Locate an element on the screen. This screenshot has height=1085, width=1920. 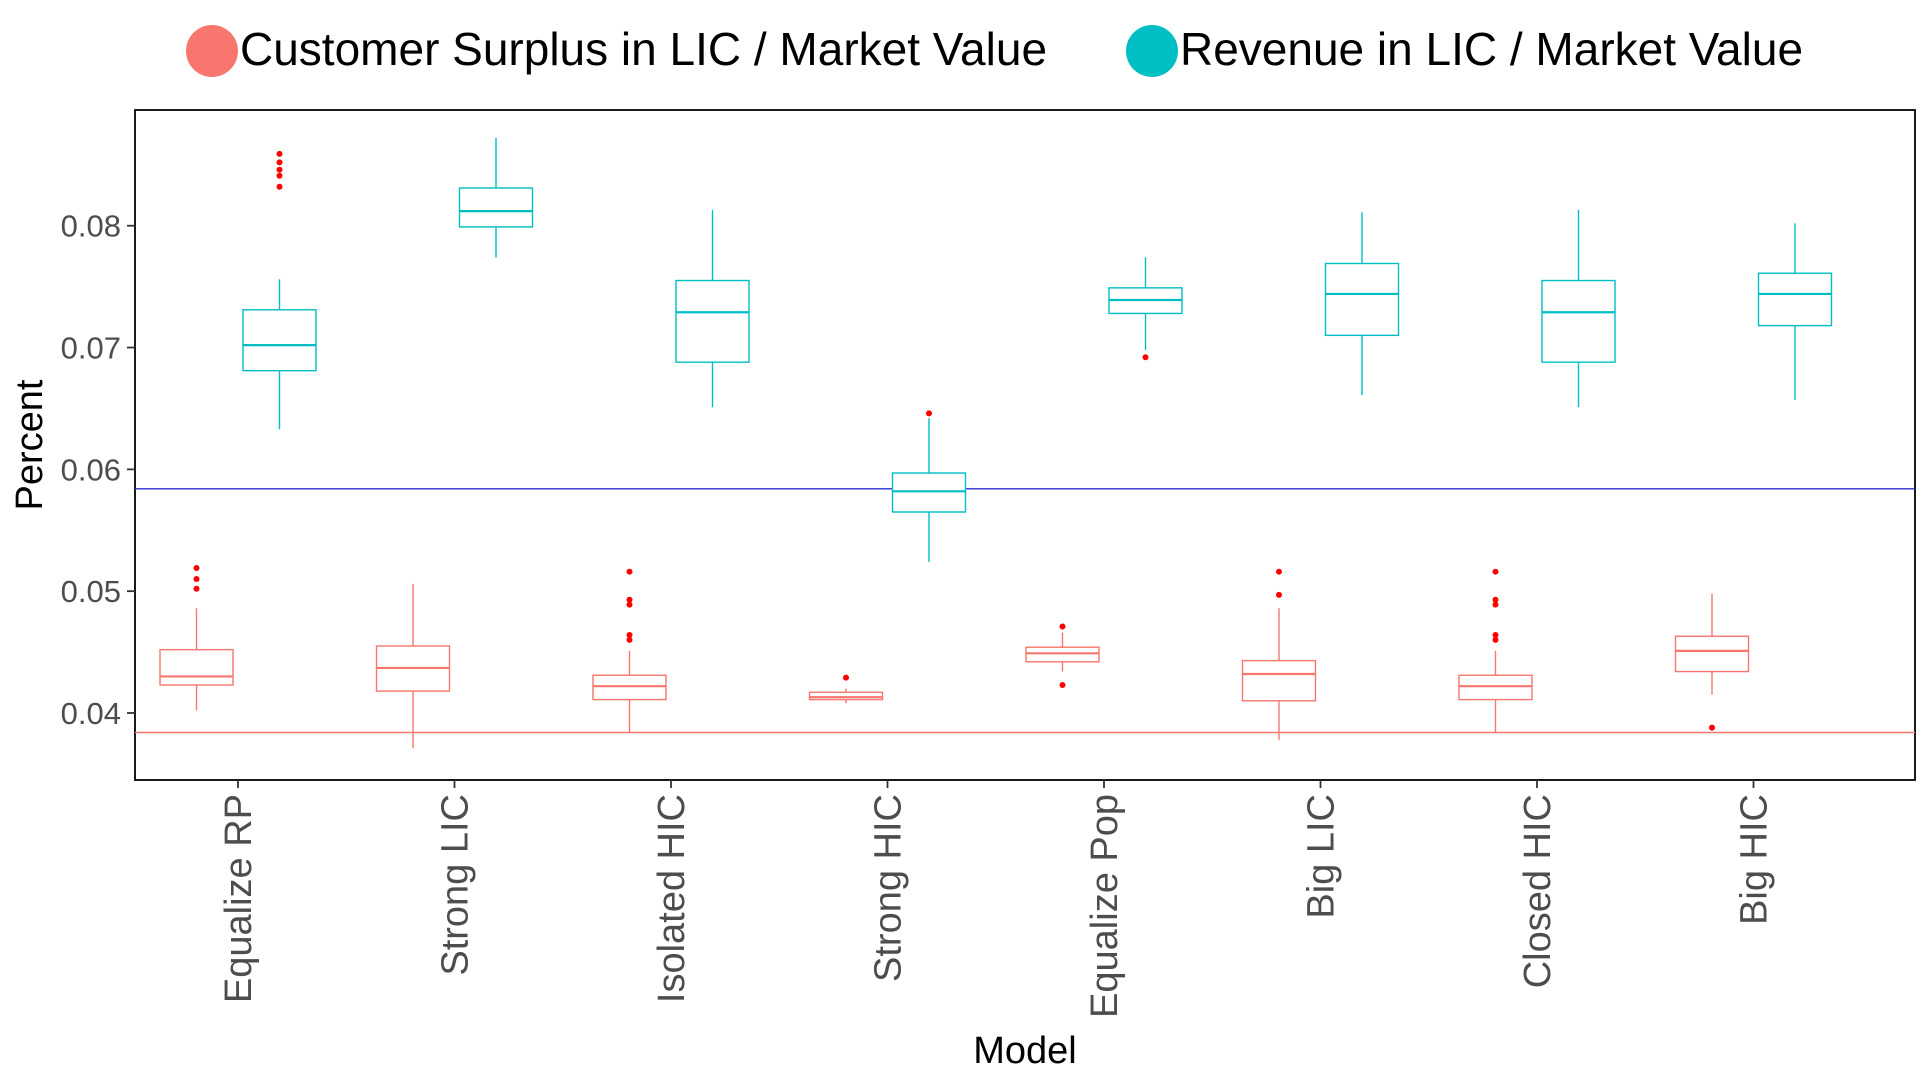
legend-label-revenue: Revenue in LIC / Market Value is located at coordinates (1491, 49).